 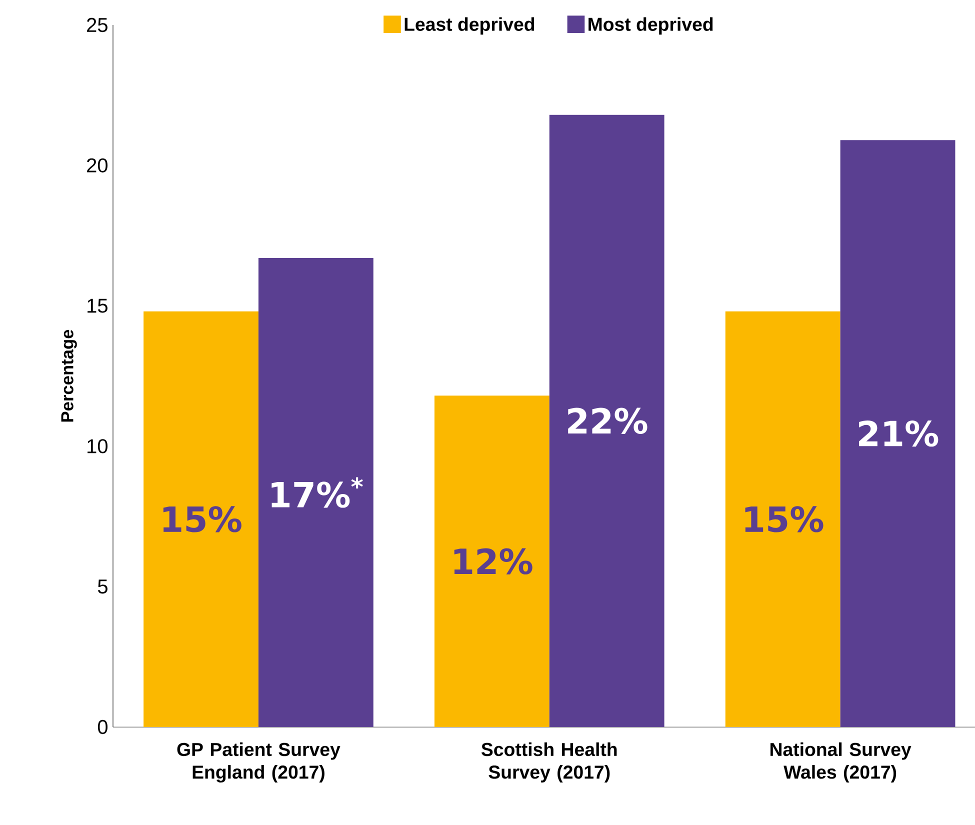 I want to click on data-label: 12%, so click(x=493, y=561).